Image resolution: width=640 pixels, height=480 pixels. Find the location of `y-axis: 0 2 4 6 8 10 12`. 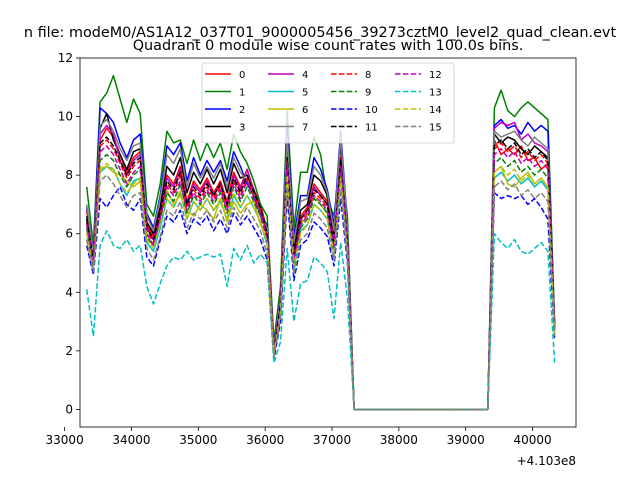

y-axis: 0 2 4 6 8 10 12 is located at coordinates (69, 233).